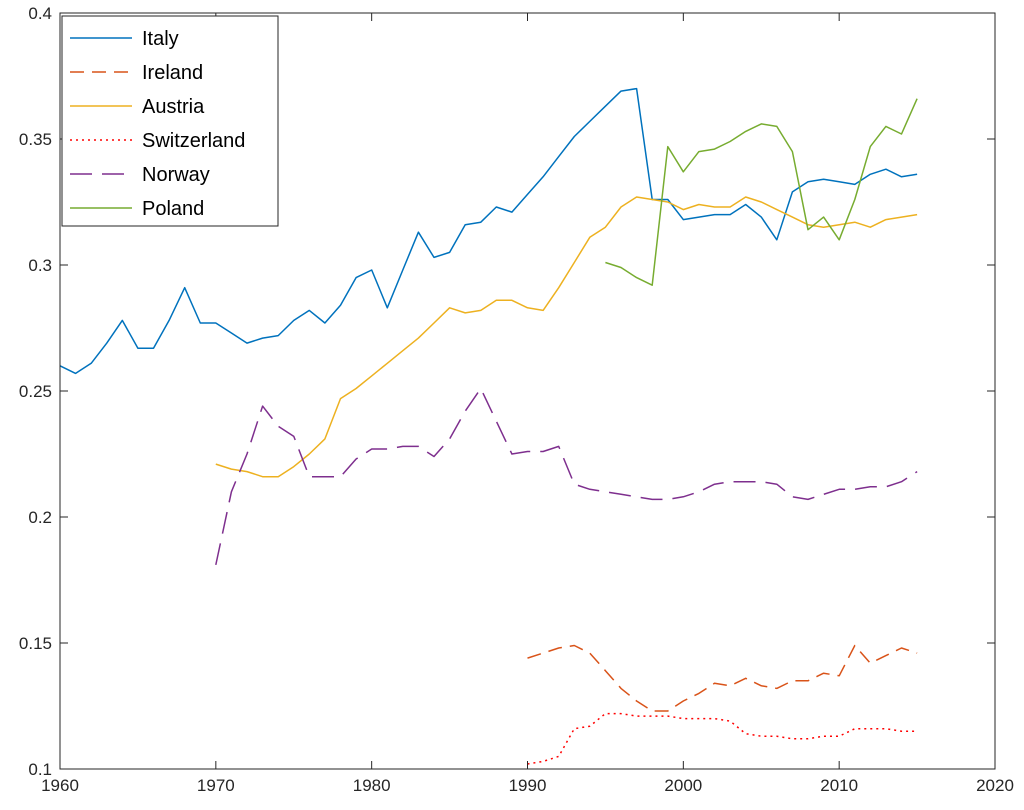 This screenshot has width=1024, height=810. I want to click on x-tick-label: 1960, so click(60, 785).